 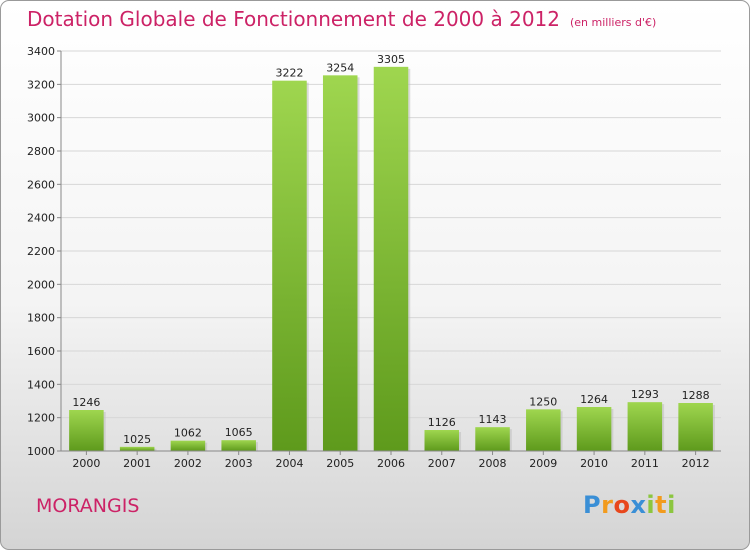 What do you see at coordinates (41, 84) in the screenshot?
I see `y-tick-label: 3200` at bounding box center [41, 84].